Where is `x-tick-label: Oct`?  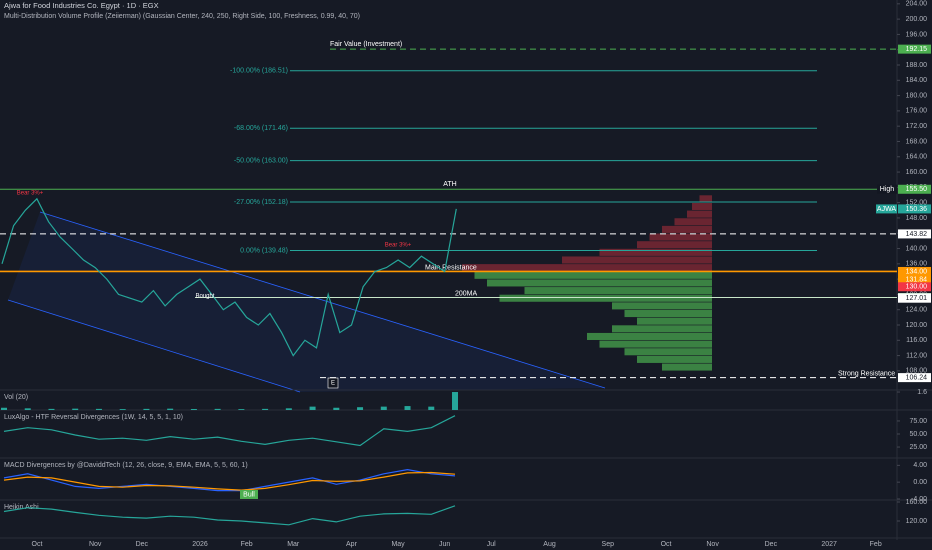
x-tick-label: Oct is located at coordinates (666, 544).